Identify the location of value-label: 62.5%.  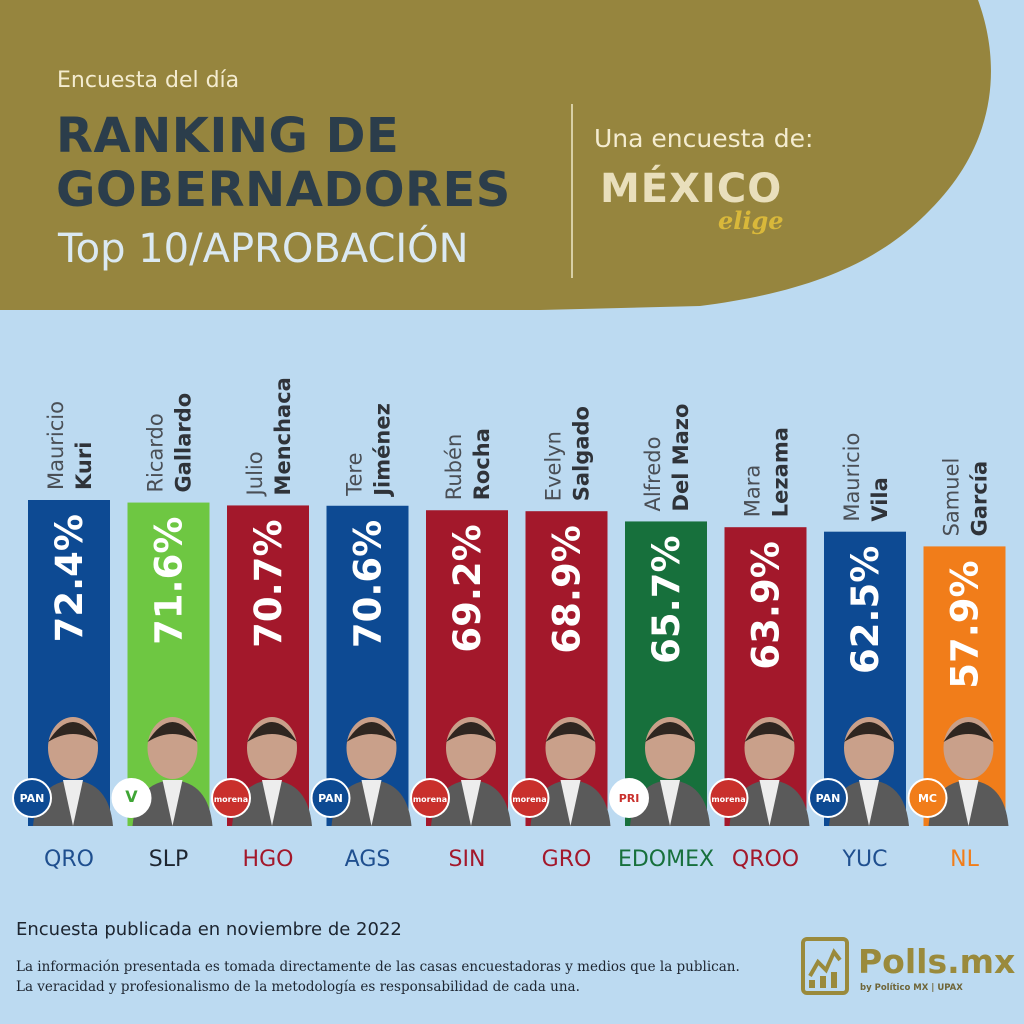
(865, 610).